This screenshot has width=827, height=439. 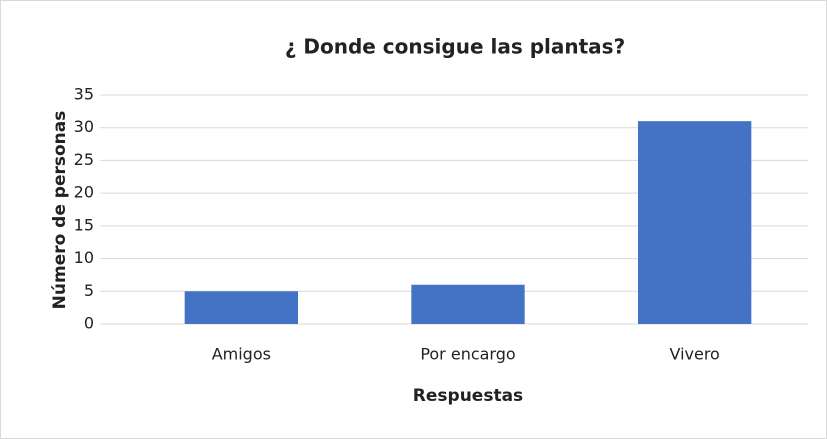 What do you see at coordinates (84, 224) in the screenshot?
I see `y-tick-label: 15` at bounding box center [84, 224].